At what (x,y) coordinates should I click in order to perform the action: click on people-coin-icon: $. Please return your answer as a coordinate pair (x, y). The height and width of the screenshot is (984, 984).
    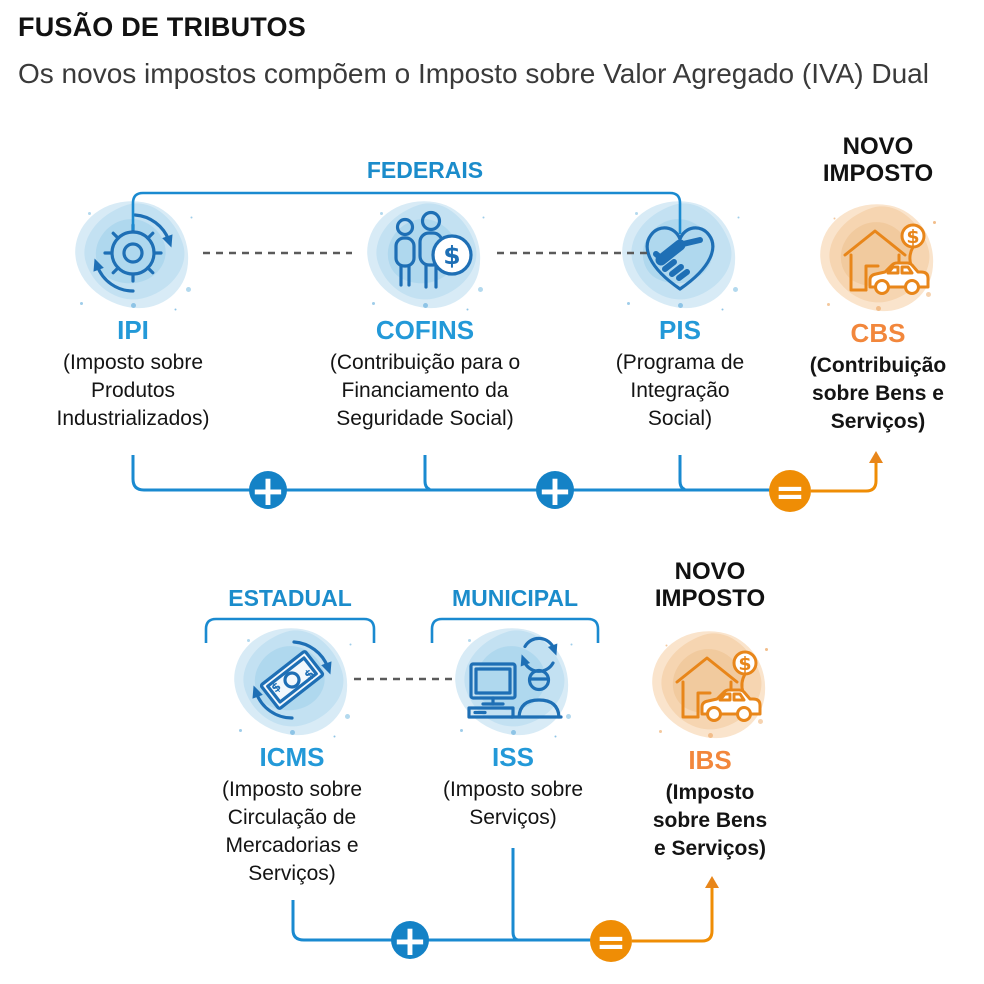
    Looking at the image, I should click on (433, 249).